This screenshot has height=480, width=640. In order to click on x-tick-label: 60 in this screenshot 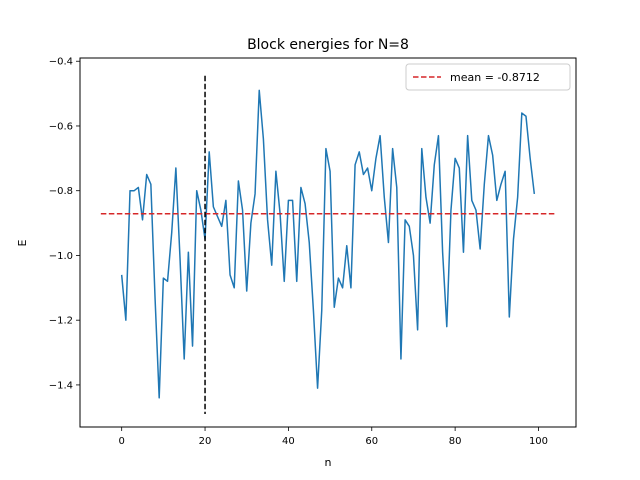, I will do `click(371, 441)`.